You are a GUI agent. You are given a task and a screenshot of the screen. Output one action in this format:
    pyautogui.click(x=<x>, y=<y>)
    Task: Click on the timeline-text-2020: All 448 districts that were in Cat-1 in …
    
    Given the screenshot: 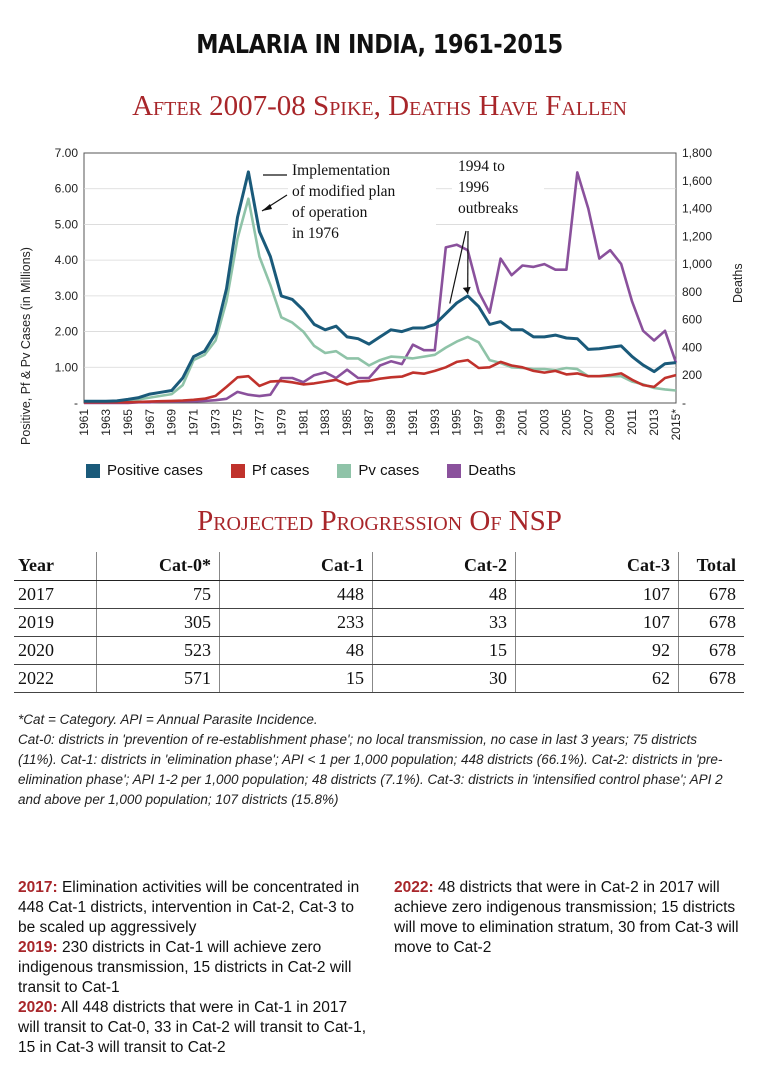 What is the action you would take?
    pyautogui.click(x=192, y=1027)
    